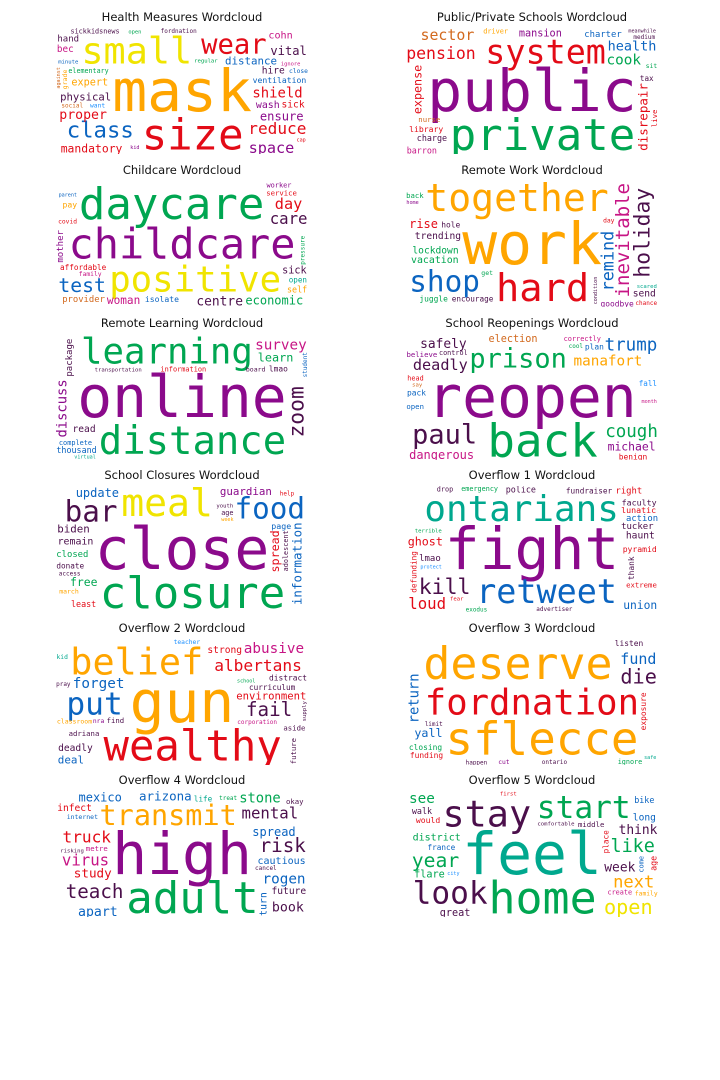  What do you see at coordinates (646, 303) in the screenshot?
I see `word-chance: chance` at bounding box center [646, 303].